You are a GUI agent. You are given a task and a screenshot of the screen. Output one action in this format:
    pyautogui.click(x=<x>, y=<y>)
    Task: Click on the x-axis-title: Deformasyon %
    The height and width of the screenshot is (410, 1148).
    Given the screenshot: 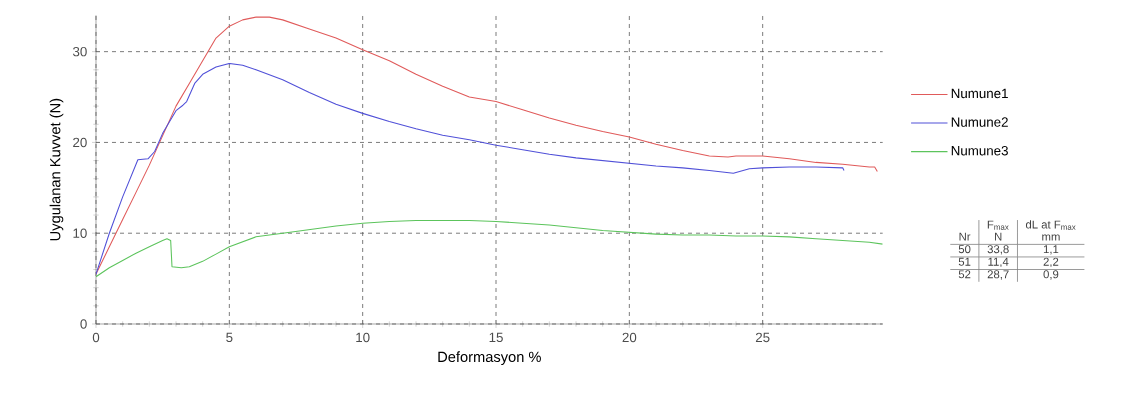 What is the action you would take?
    pyautogui.click(x=489, y=358)
    